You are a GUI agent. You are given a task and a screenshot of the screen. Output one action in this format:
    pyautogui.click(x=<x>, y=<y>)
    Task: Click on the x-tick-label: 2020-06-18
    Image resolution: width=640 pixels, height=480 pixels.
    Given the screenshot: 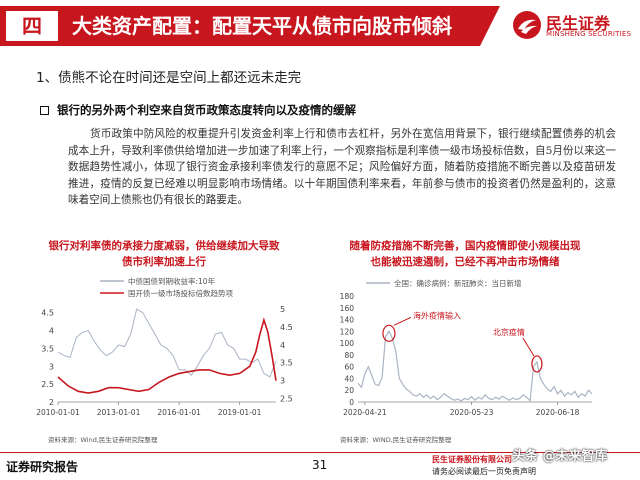 What is the action you would take?
    pyautogui.click(x=558, y=412)
    